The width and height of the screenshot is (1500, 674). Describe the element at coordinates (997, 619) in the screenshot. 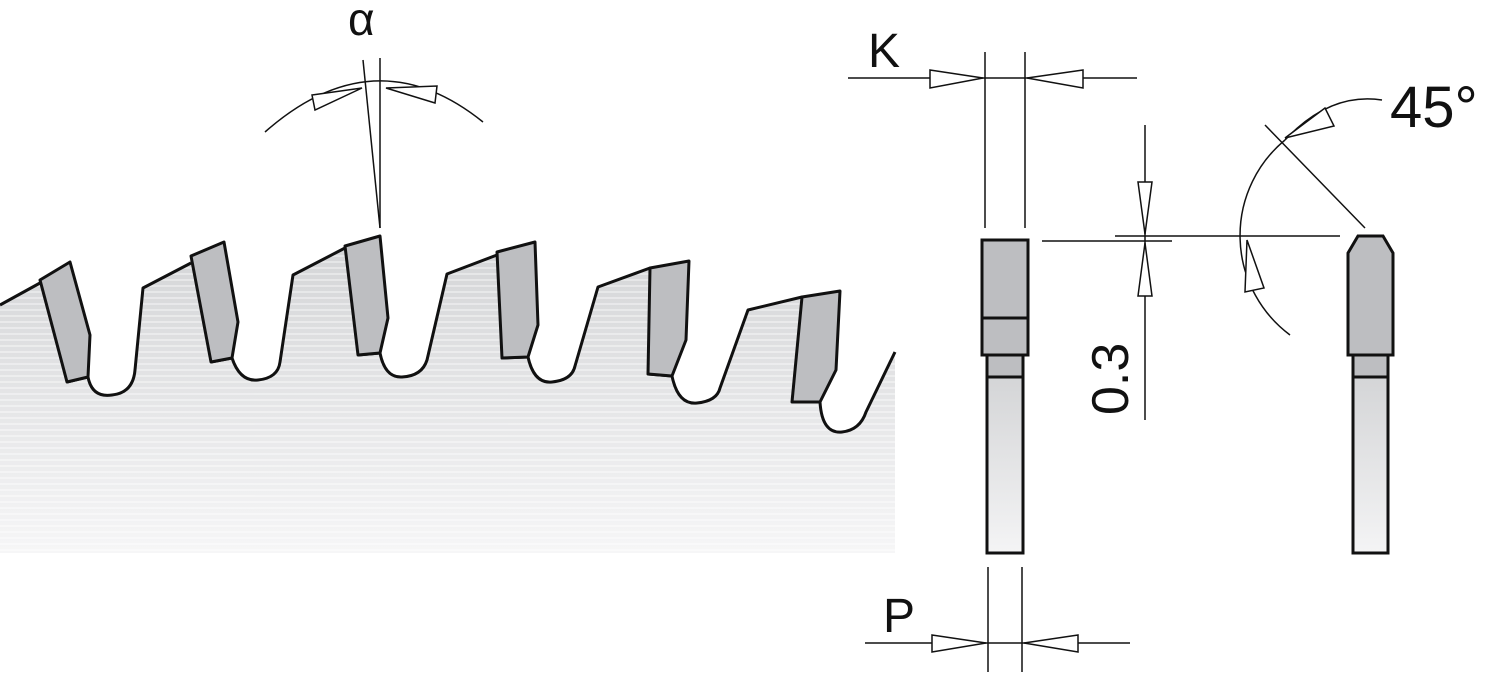

I see `plate-dimension` at that location.